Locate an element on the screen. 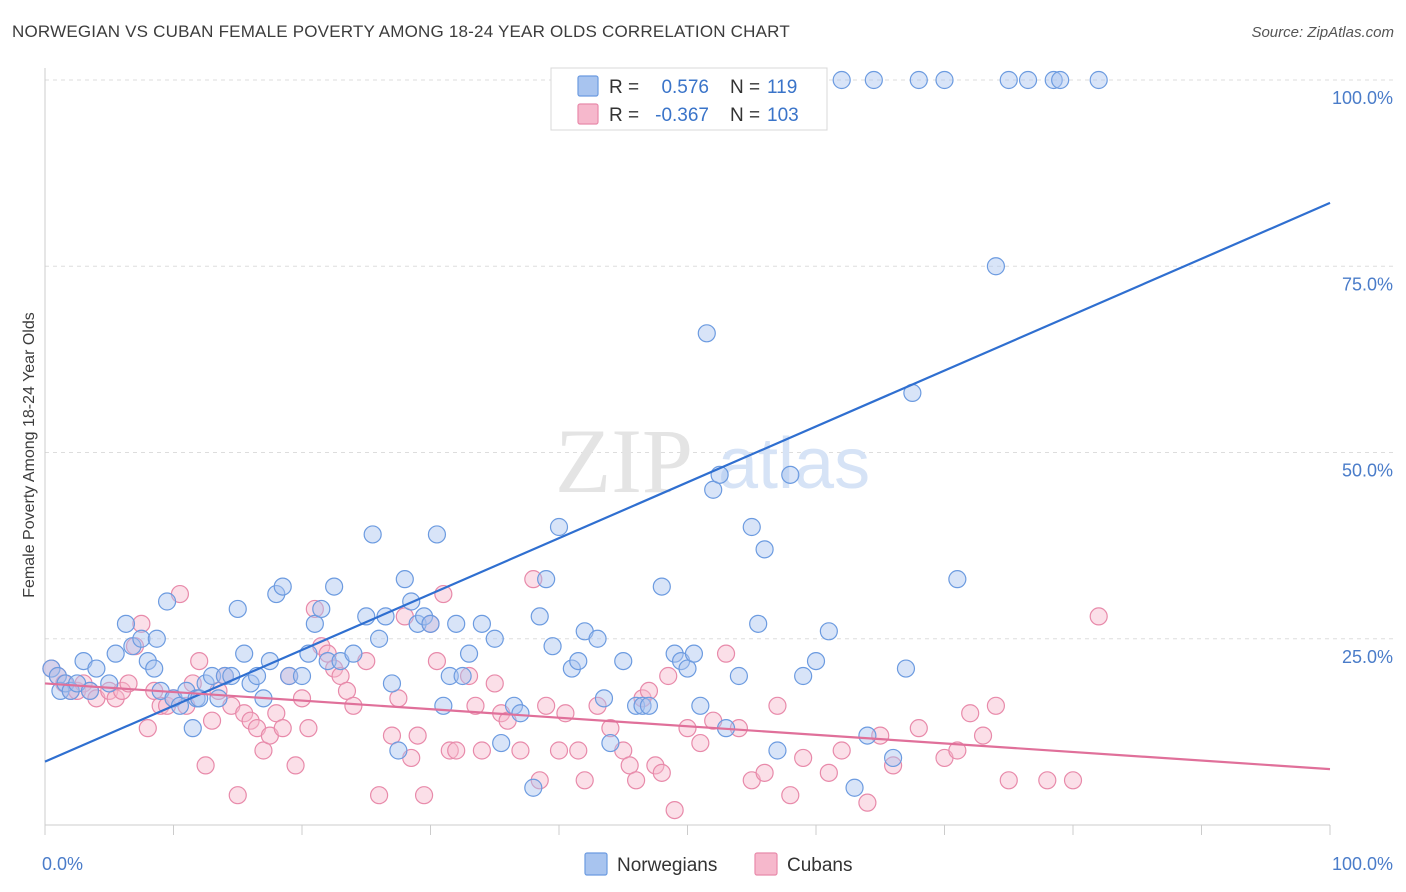 This screenshot has height=892, width=1406. legend-r-value: -0.367 is located at coordinates (682, 115).